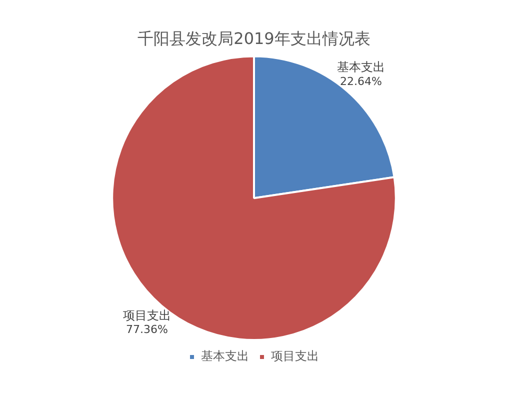 The height and width of the screenshot is (395, 508). What do you see at coordinates (254, 38) in the screenshot?
I see `chart-title: 千阳县发改局2019年支出情况表` at bounding box center [254, 38].